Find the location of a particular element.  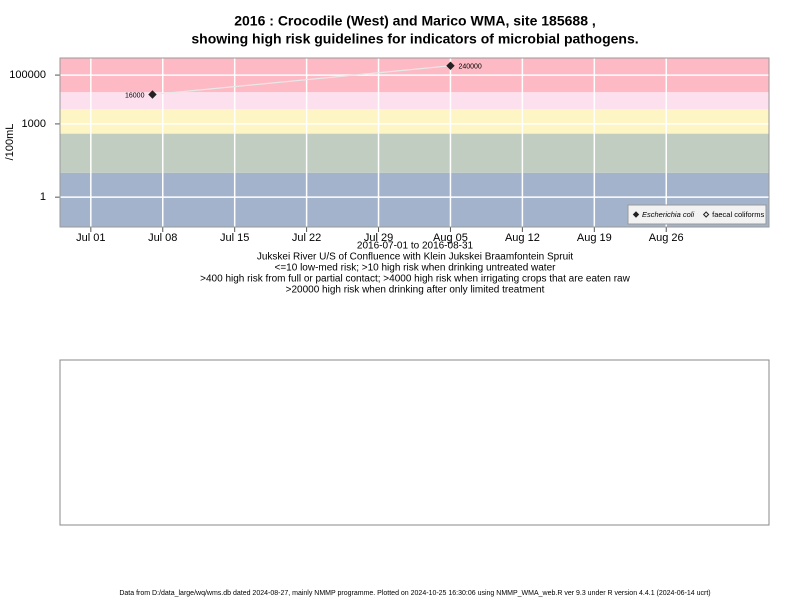

x-tick-label: Aug 26 is located at coordinates (666, 238).